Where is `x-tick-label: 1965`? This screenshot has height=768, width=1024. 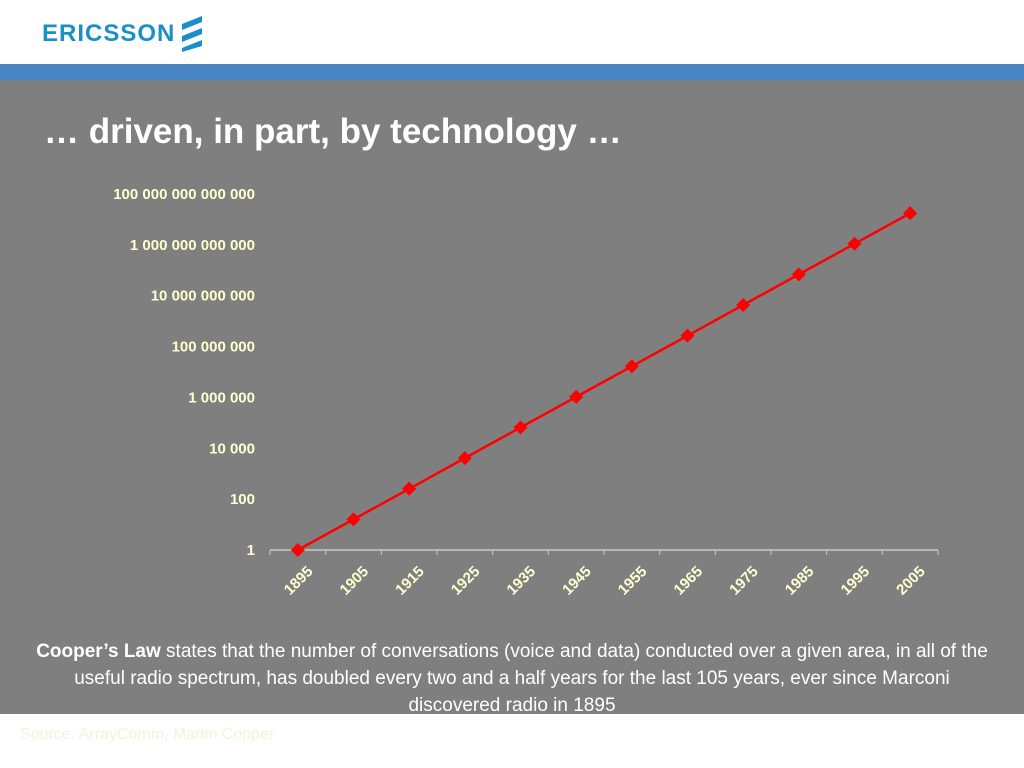 x-tick-label: 1965 is located at coordinates (689, 581).